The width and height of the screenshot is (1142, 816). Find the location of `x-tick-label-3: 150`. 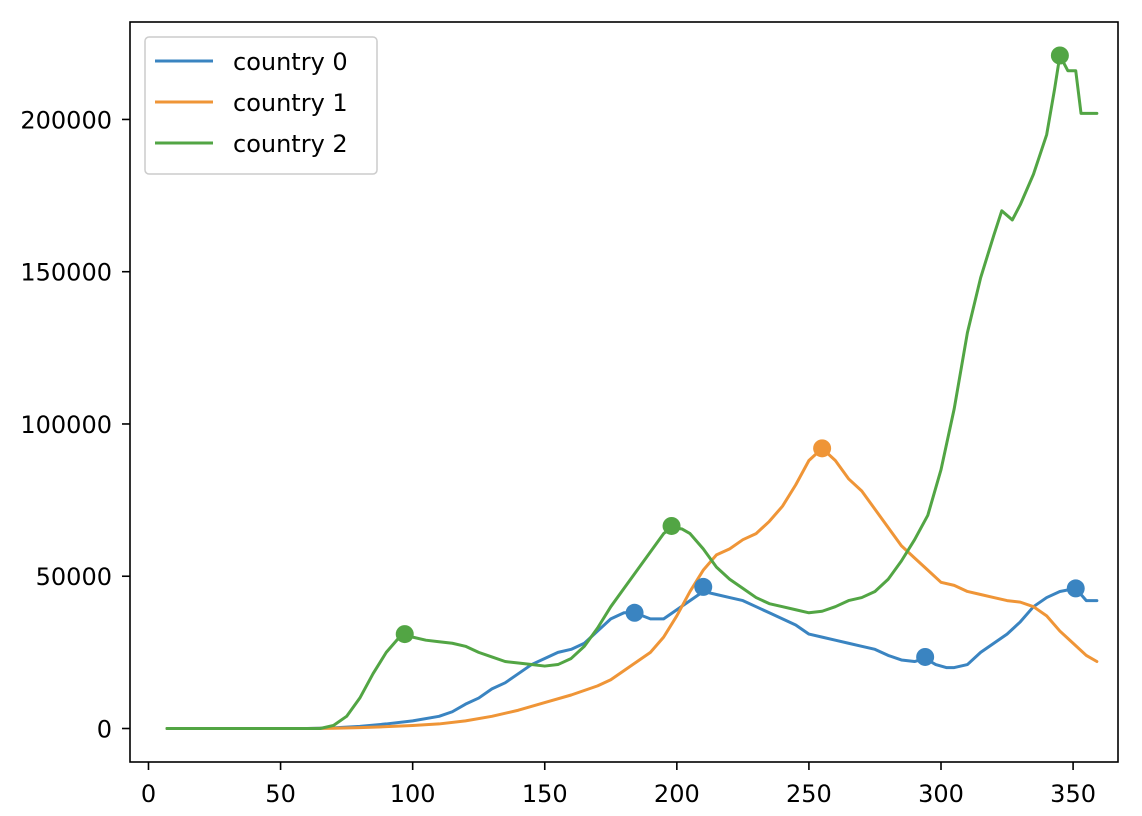

x-tick-label-3: 150 is located at coordinates (545, 794).